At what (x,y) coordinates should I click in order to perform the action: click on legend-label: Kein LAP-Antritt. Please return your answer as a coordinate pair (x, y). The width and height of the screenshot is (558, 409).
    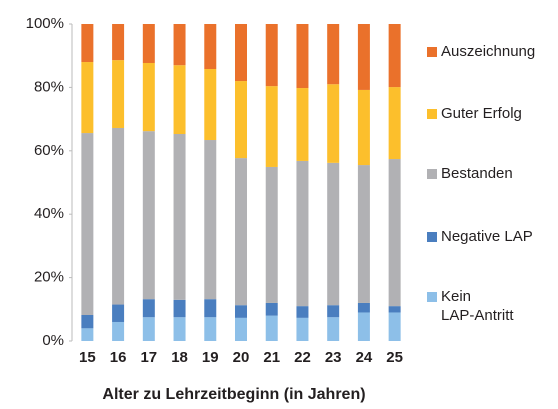
    Looking at the image, I should click on (477, 306).